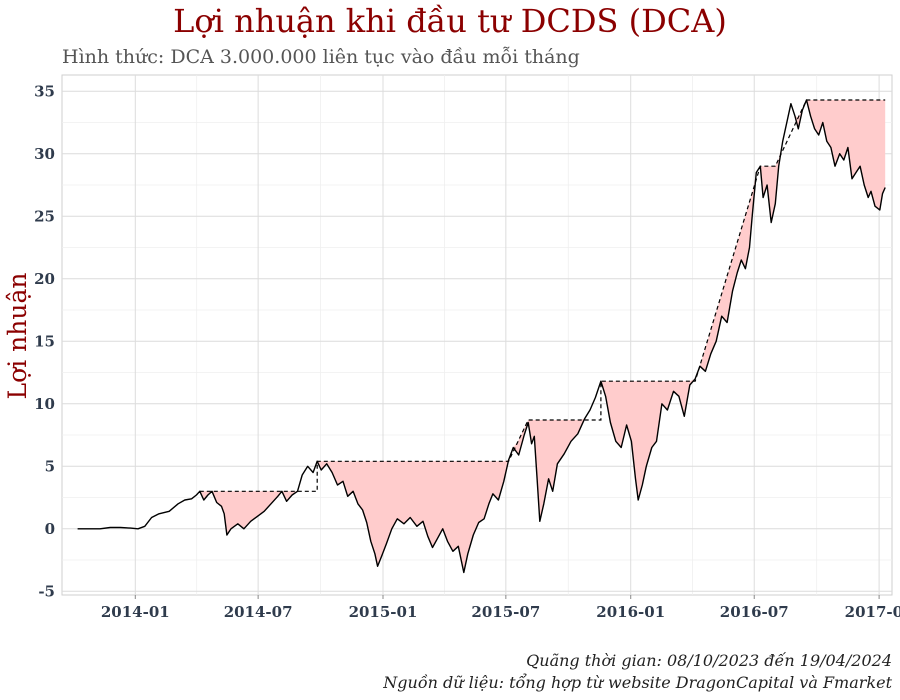 This screenshot has height=700, width=900. What do you see at coordinates (754, 612) in the screenshot?
I see `x-tick-label: 2016-07` at bounding box center [754, 612].